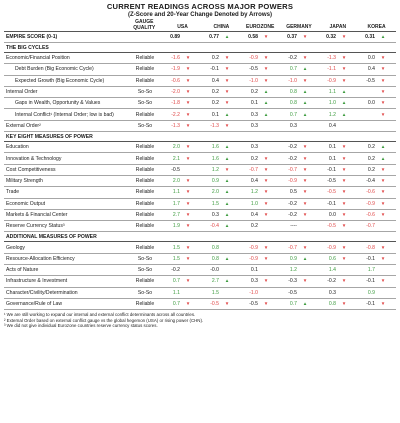  I want to click on z-score-value: 0.1, so click(254, 270).